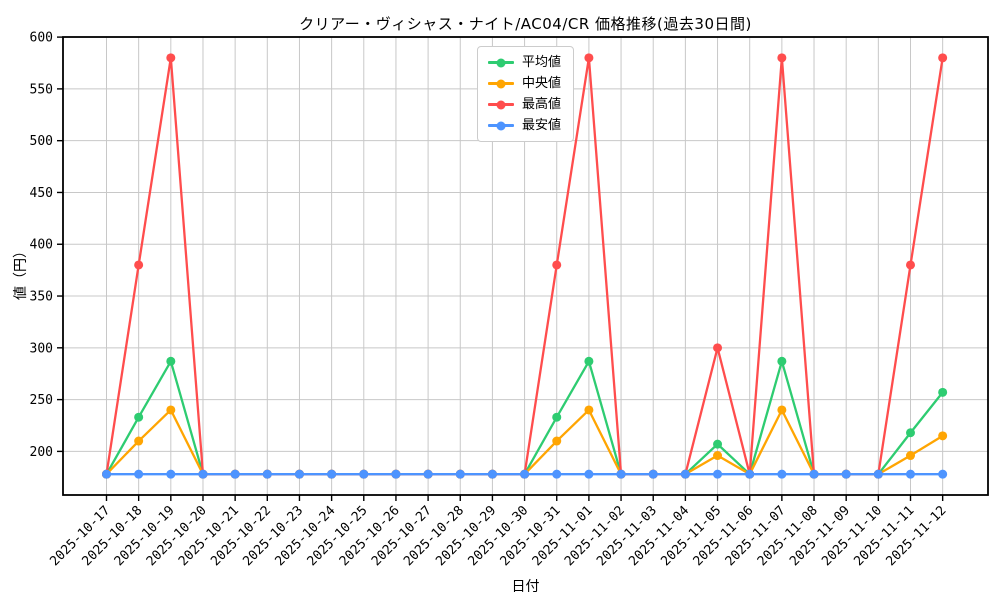 This screenshot has height=600, width=1000. Describe the element at coordinates (525, 24) in the screenshot. I see `chart-title: クリアー・ヴィシャス・ナイト/AC04/CR 価格推移(過去30日間)` at that location.